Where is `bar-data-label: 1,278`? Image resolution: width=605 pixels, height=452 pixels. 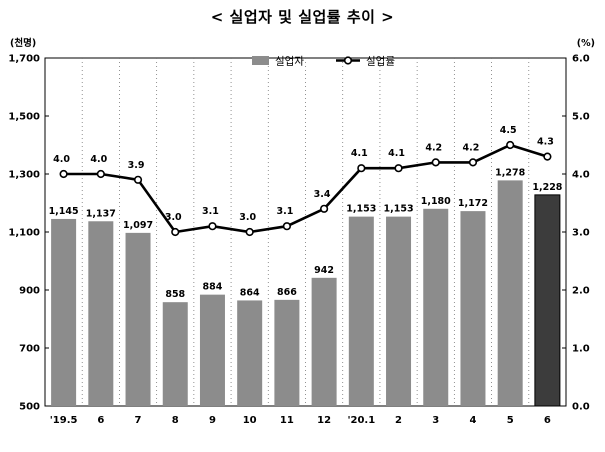 bar-data-label: 1,278 is located at coordinates (510, 172).